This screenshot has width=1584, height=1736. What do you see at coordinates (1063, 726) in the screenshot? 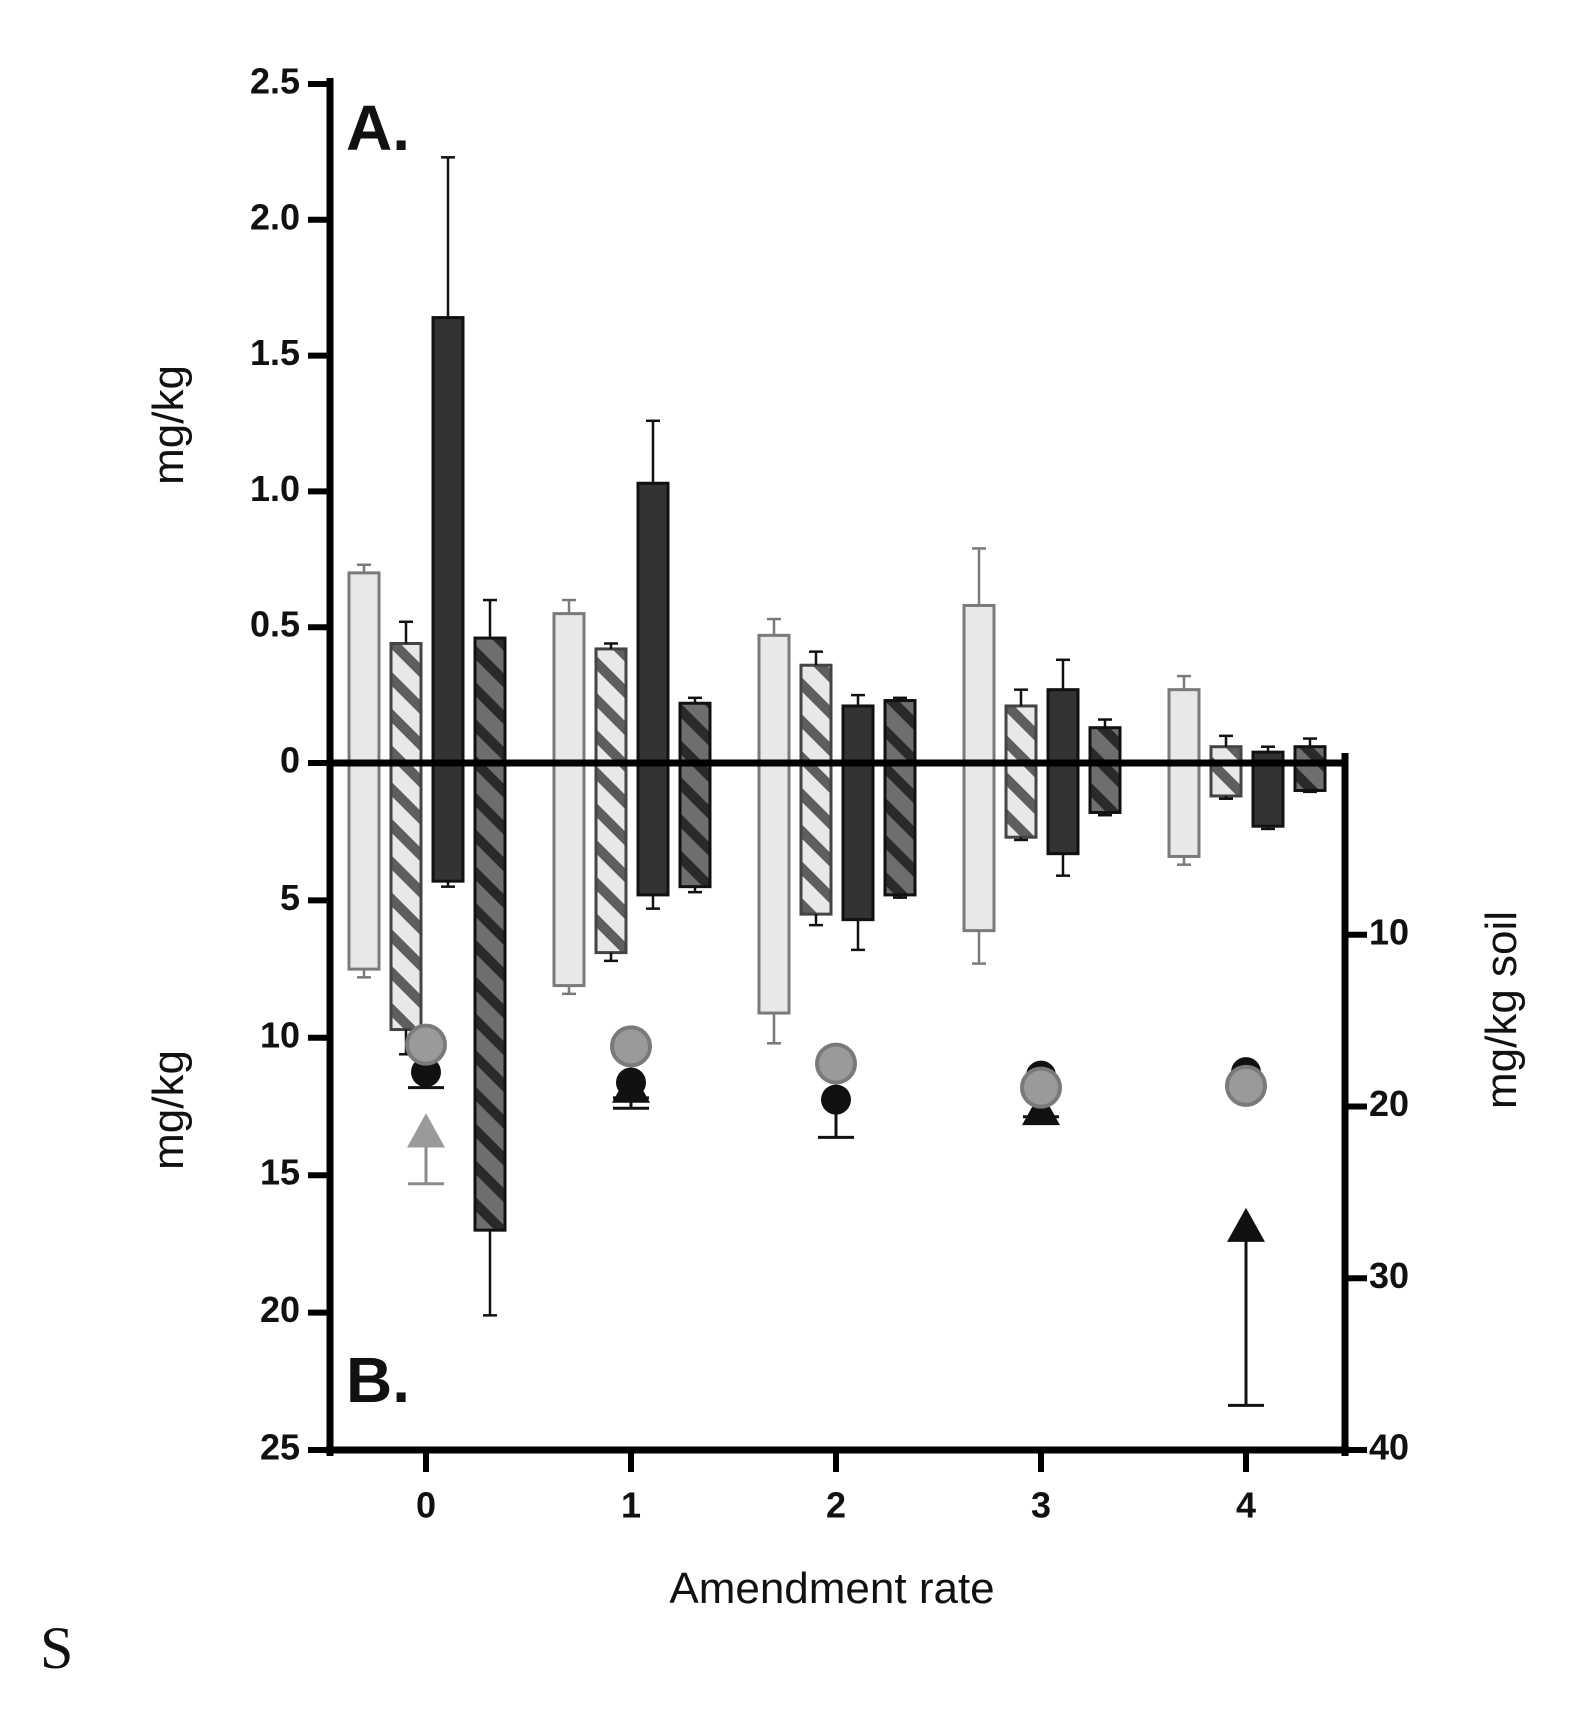
I see `bar-A-series3-cat3` at bounding box center [1063, 726].